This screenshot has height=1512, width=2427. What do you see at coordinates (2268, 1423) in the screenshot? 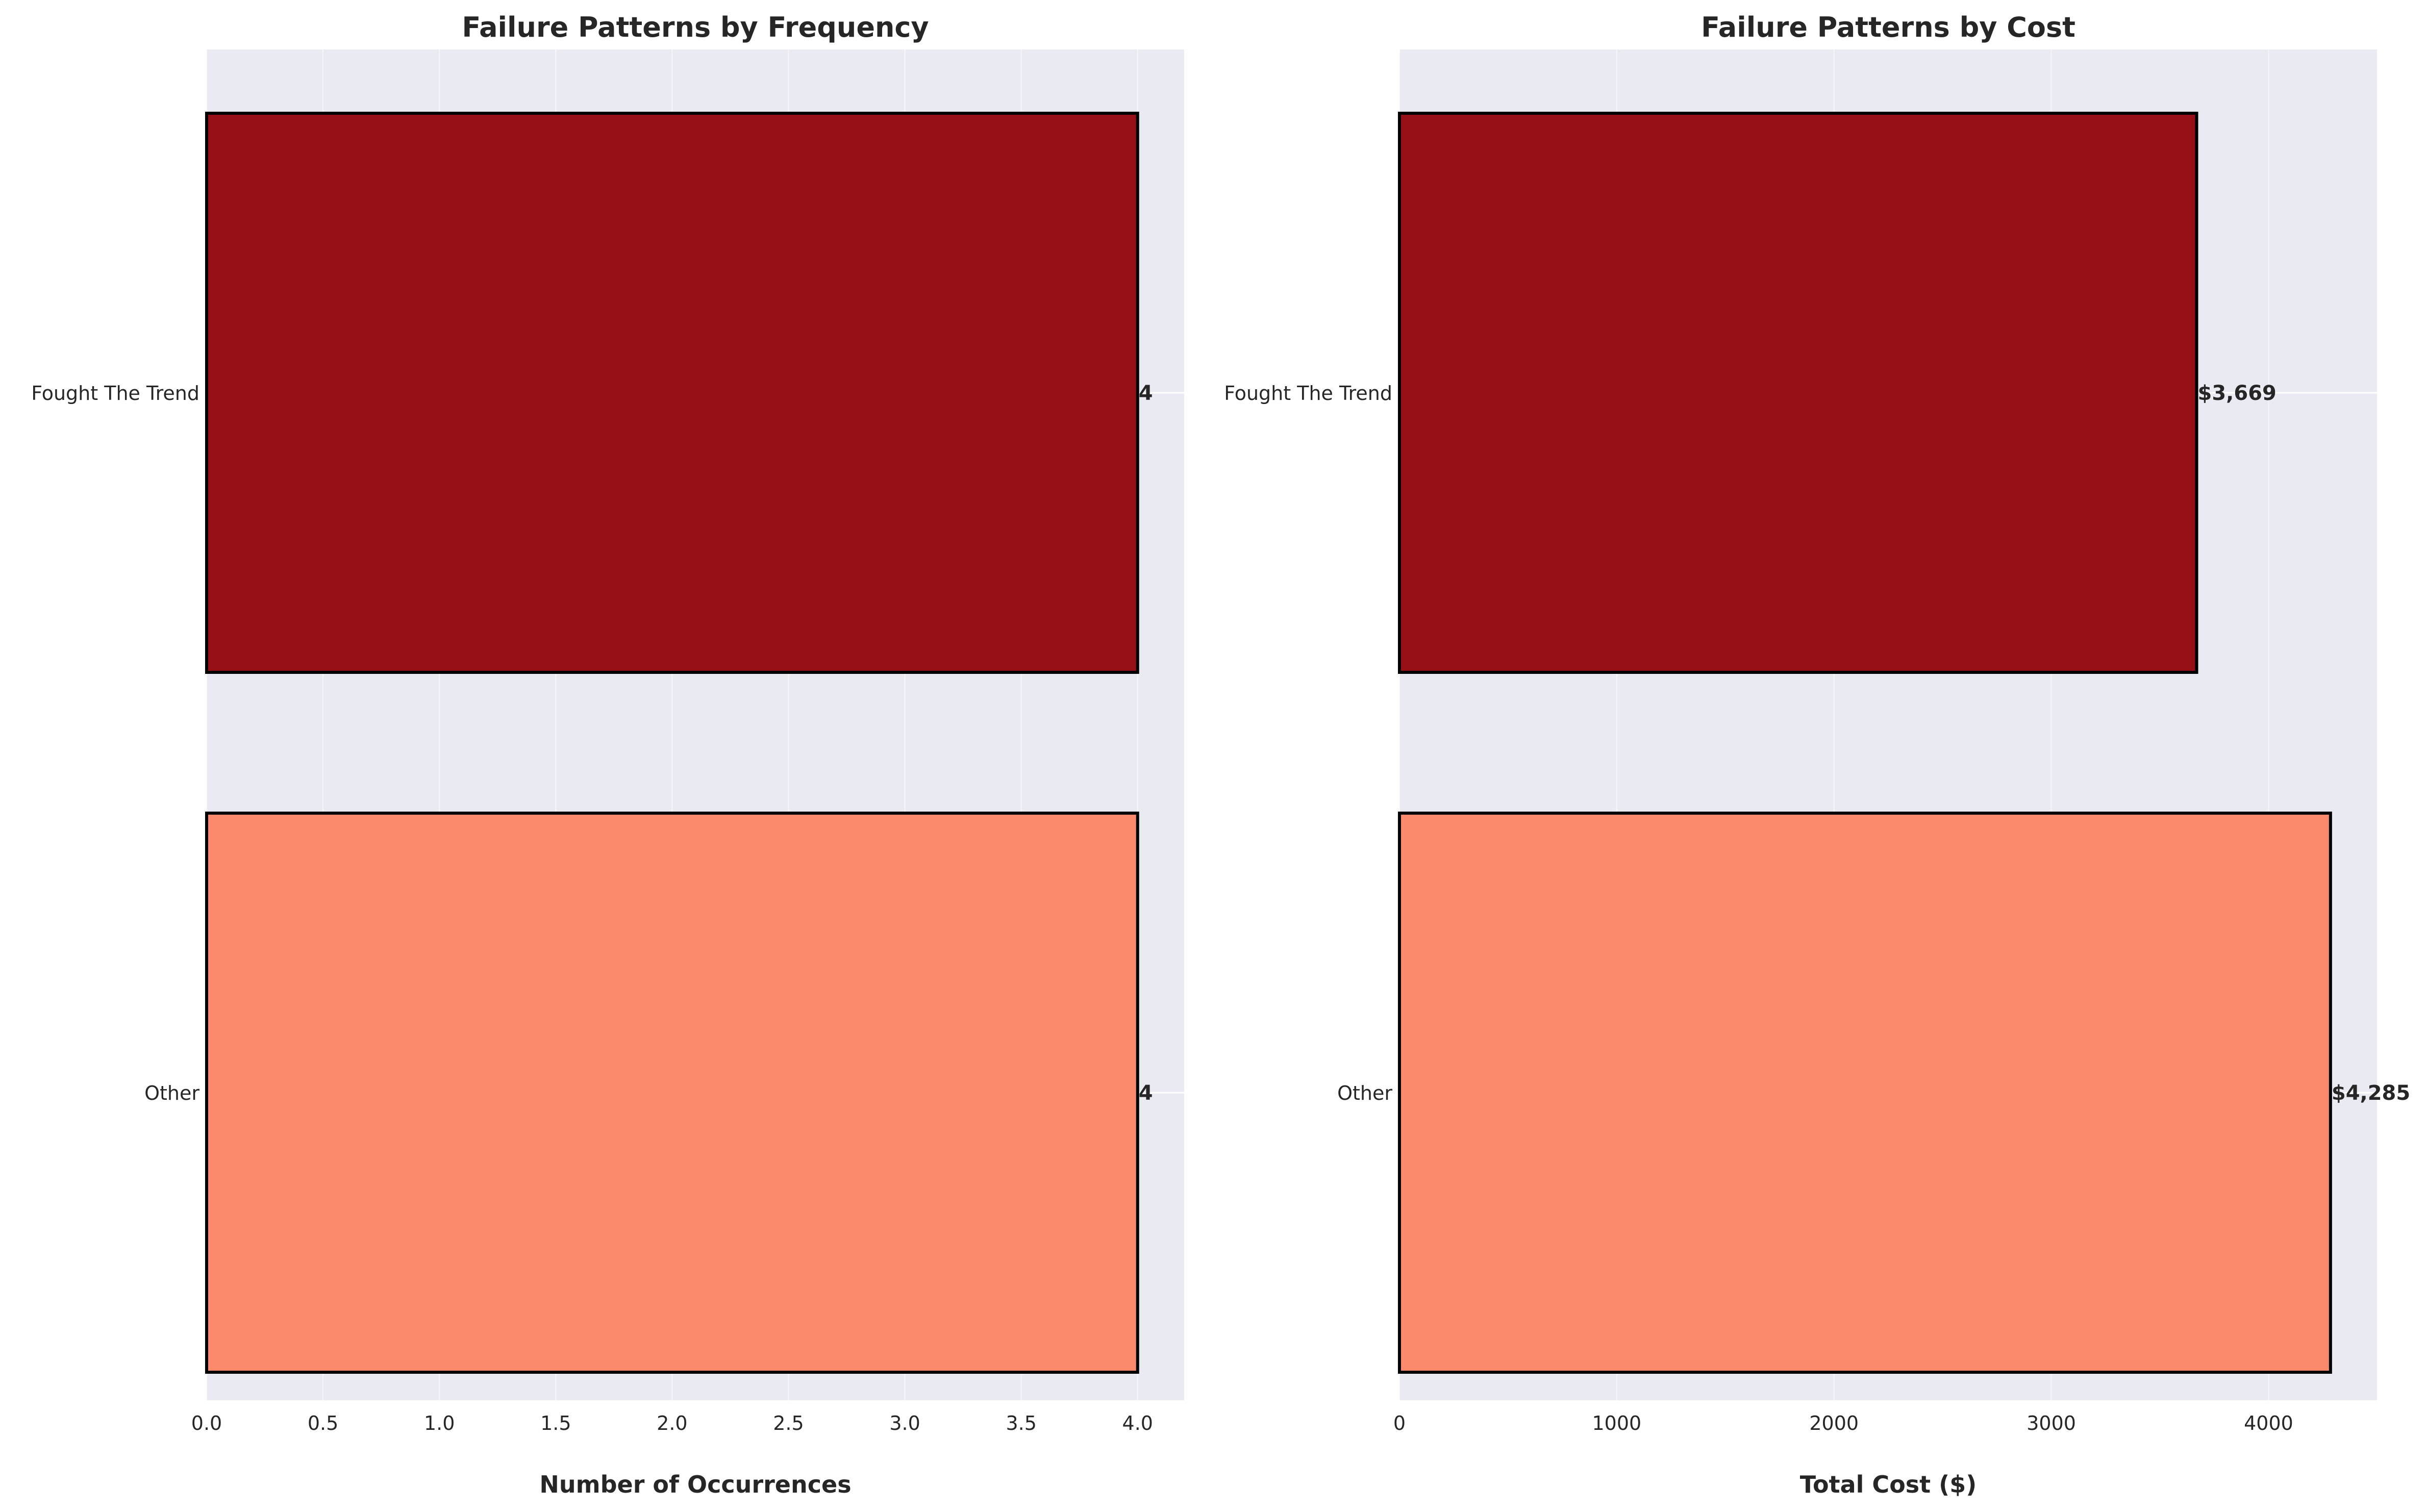
I see `x-tick-label: 4000` at bounding box center [2268, 1423].